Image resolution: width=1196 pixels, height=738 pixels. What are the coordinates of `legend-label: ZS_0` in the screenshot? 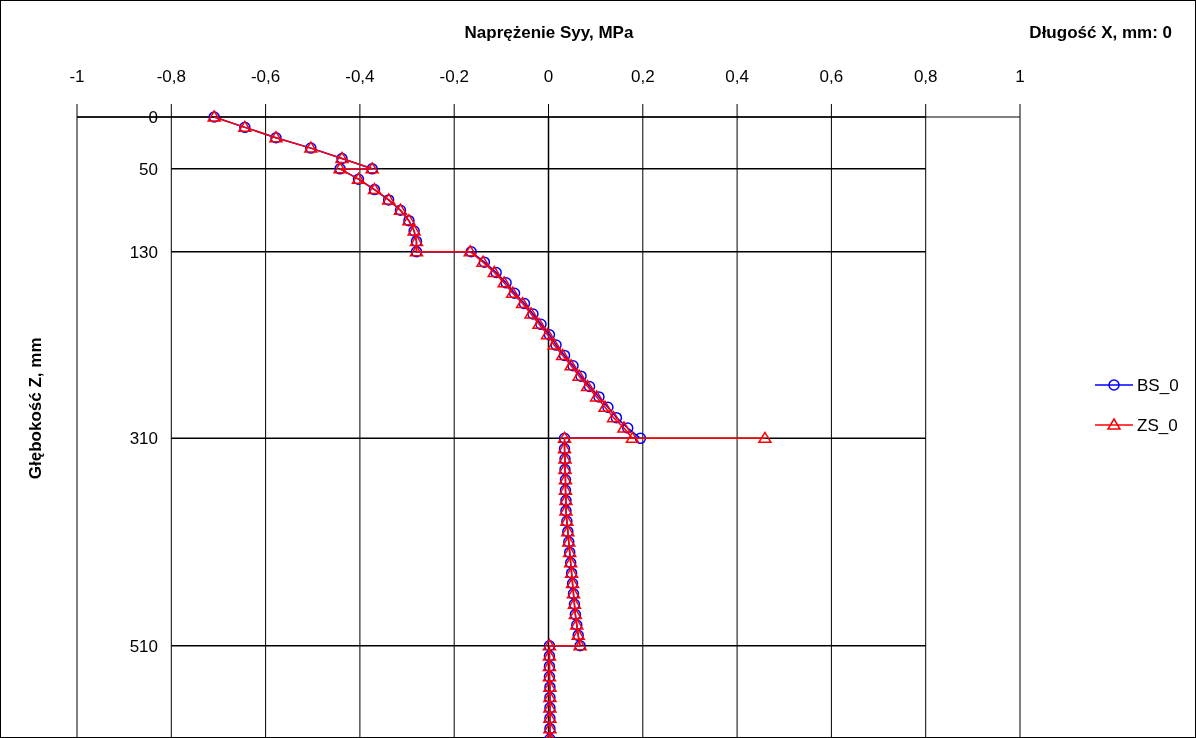 It's located at (1157, 425).